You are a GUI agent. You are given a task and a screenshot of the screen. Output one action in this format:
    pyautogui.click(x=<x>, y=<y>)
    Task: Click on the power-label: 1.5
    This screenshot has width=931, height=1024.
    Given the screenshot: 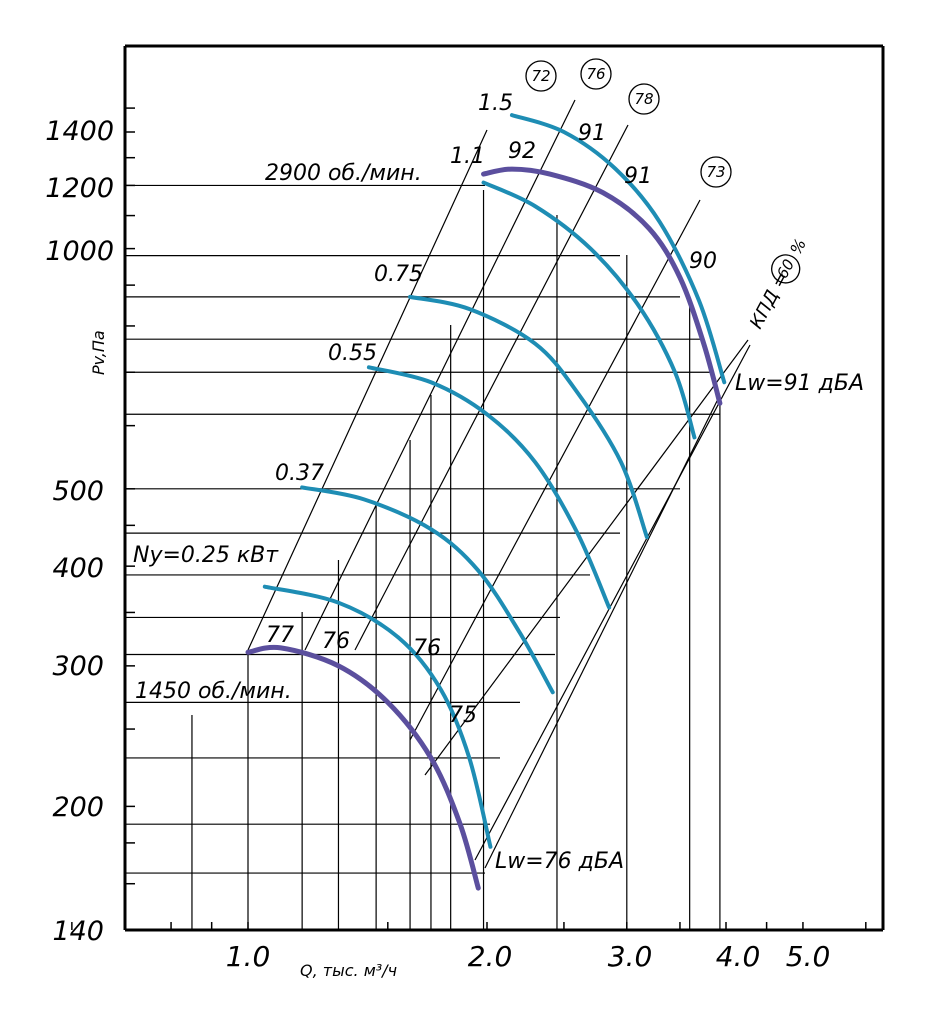 What is the action you would take?
    pyautogui.click(x=495, y=103)
    